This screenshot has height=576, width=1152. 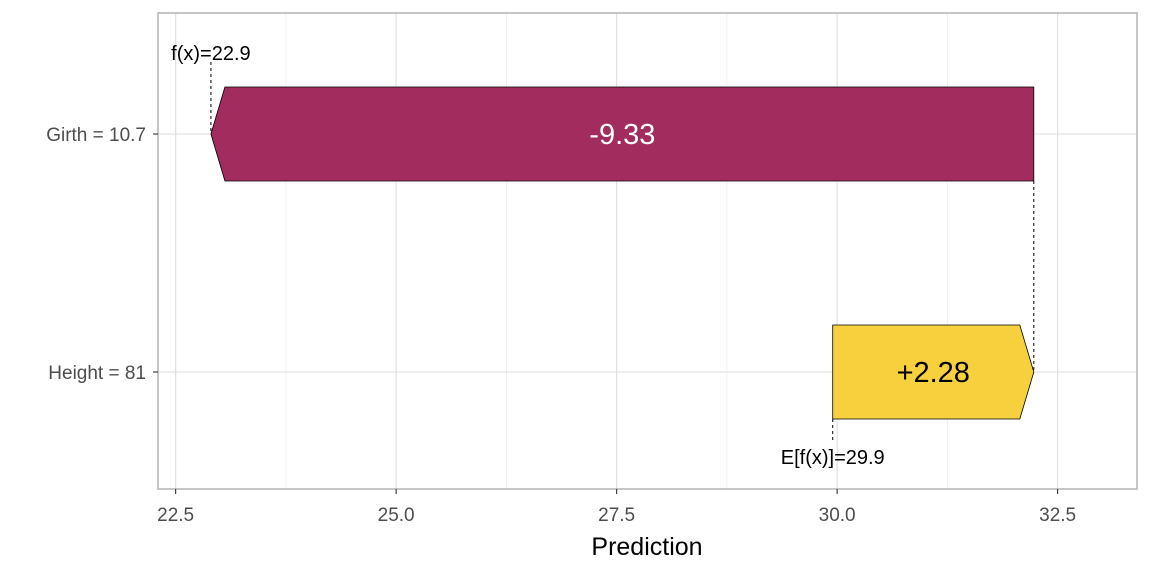 What do you see at coordinates (646, 547) in the screenshot?
I see `x-axis-title: Prediction` at bounding box center [646, 547].